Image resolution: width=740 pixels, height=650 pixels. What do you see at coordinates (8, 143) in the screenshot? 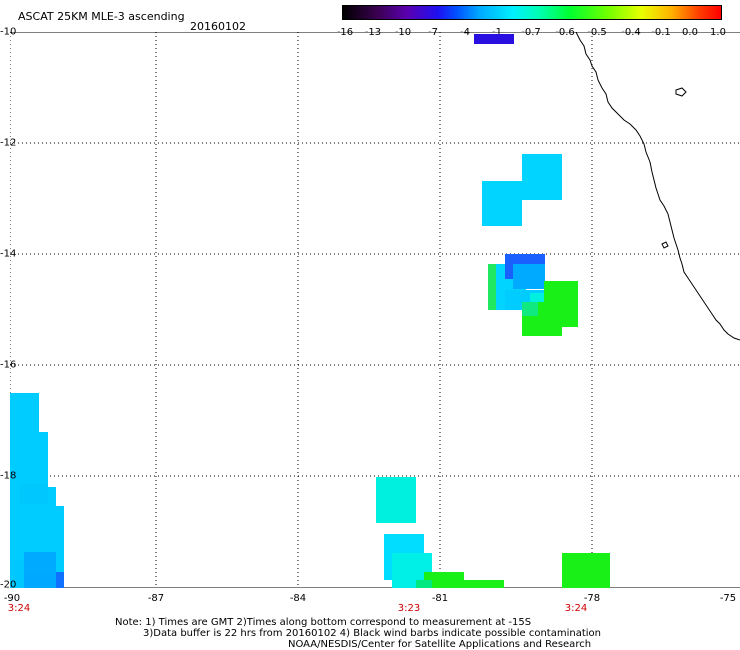
I see `y-tick-label: -12` at bounding box center [8, 143].